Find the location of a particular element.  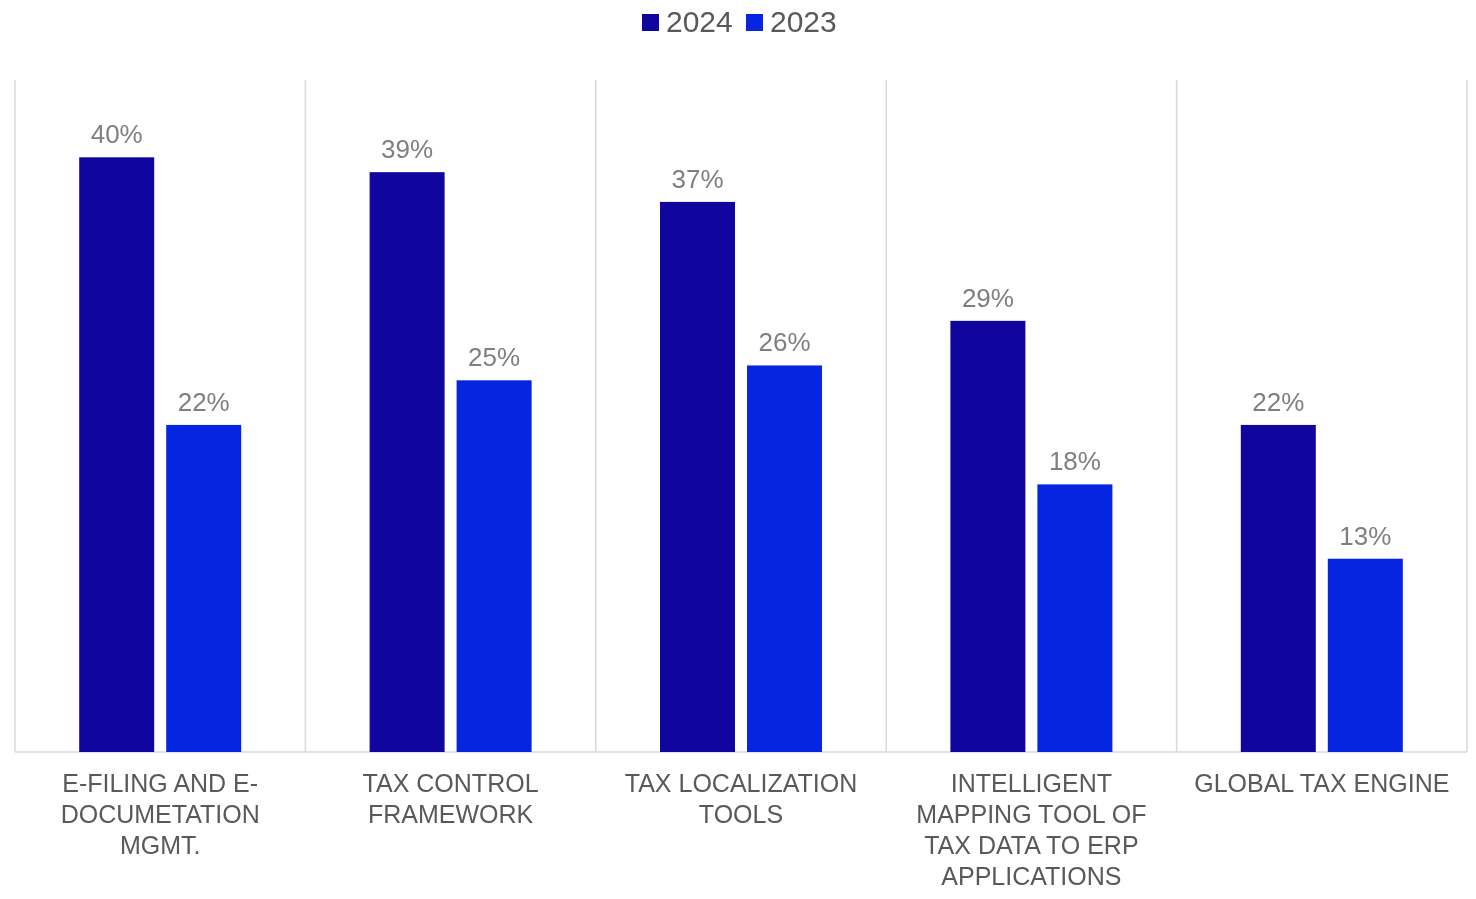

data-label: 26% is located at coordinates (784, 342).